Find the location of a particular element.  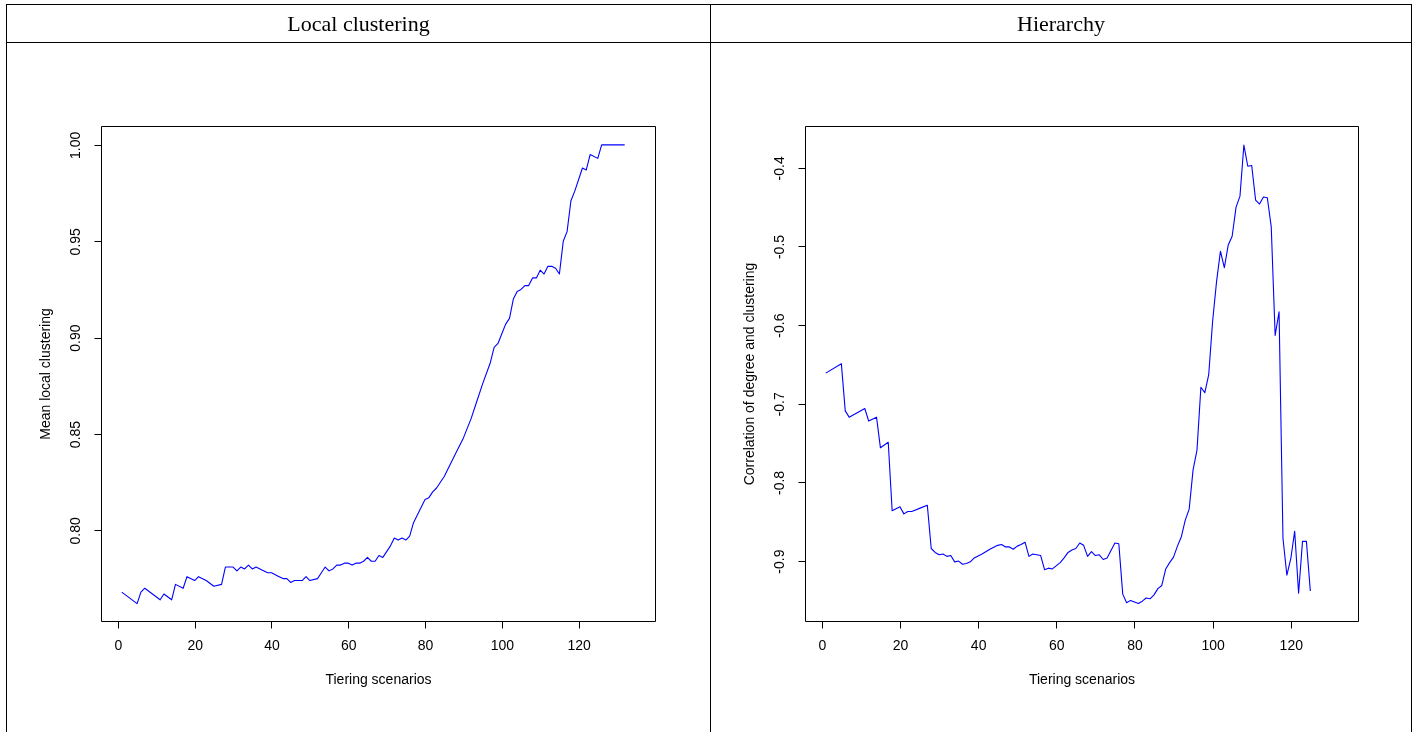

y-tick-label: -0.9 is located at coordinates (778, 561).